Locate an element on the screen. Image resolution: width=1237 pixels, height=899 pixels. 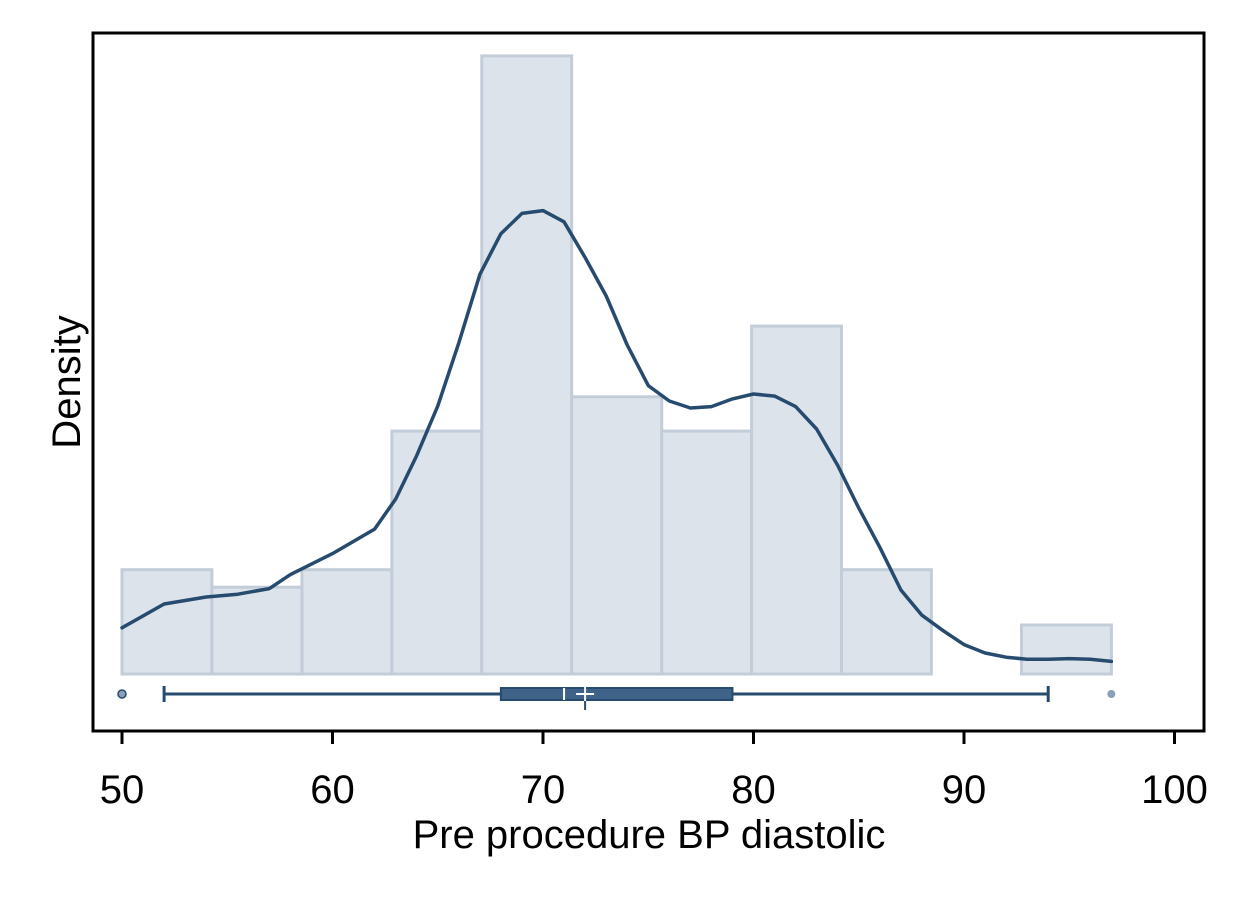
box-plot is located at coordinates (616, 698).